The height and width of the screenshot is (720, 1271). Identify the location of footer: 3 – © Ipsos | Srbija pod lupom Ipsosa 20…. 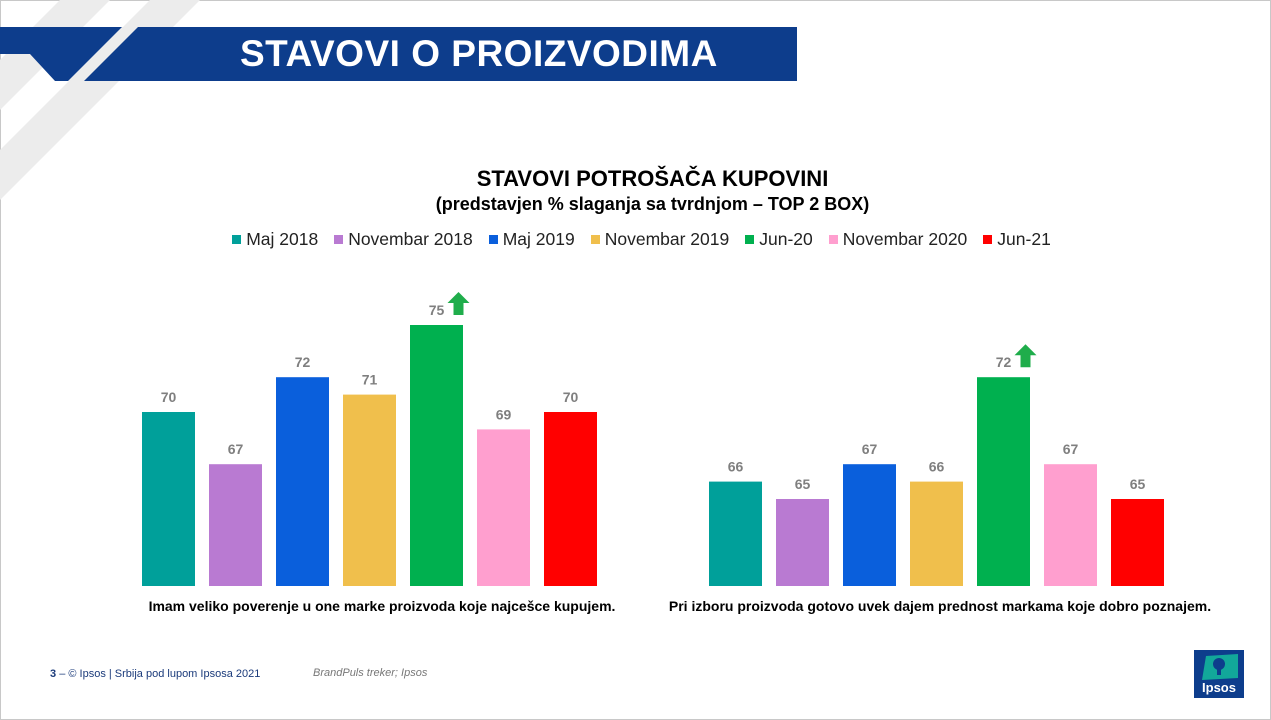
(155, 674).